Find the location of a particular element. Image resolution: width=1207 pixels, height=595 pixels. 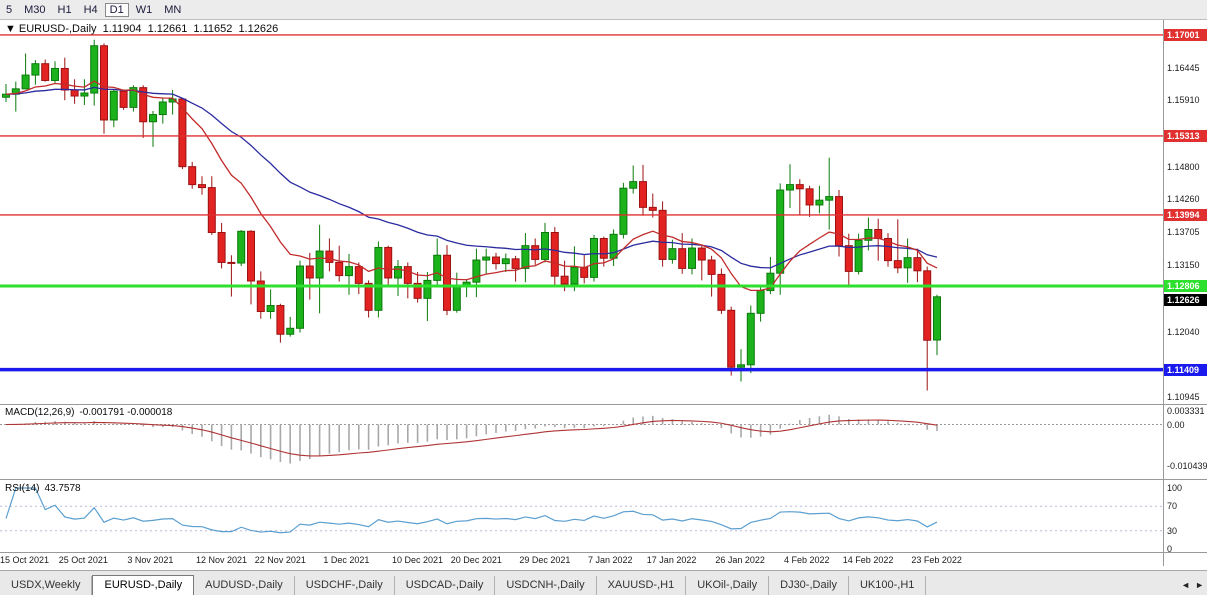

timeframe-button-d1: D1 is located at coordinates (116, 9).